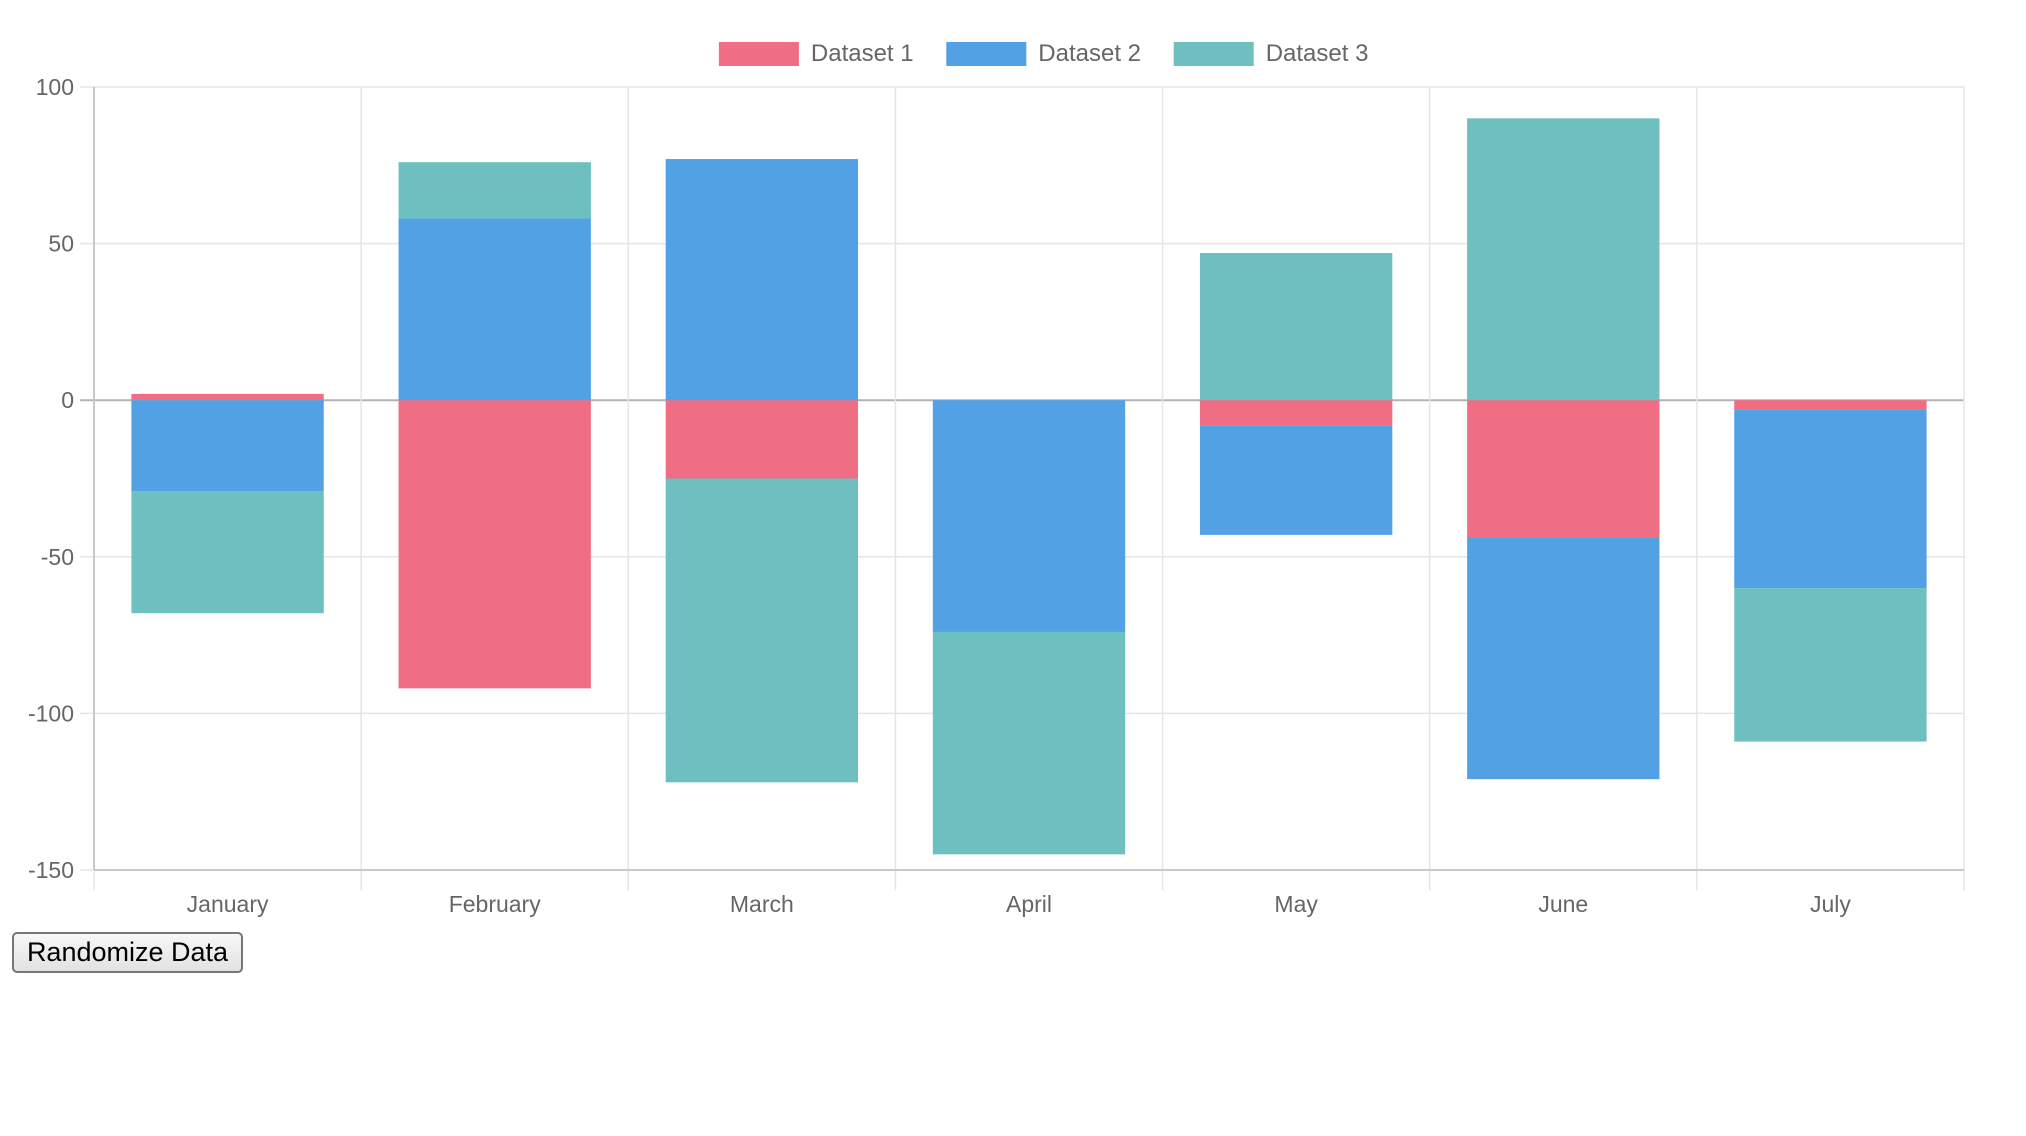 Image resolution: width=2026 pixels, height=1136 pixels. Describe the element at coordinates (1029, 904) in the screenshot. I see `x-tick-label: April` at that location.